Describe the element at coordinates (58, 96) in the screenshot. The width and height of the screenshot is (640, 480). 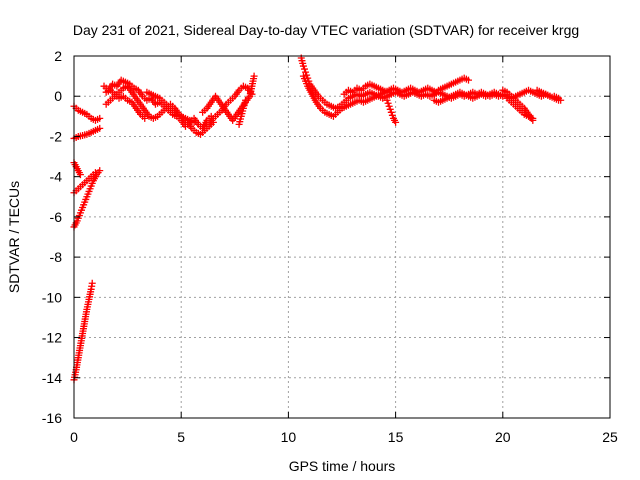
I see `y-tick-label: 0` at that location.